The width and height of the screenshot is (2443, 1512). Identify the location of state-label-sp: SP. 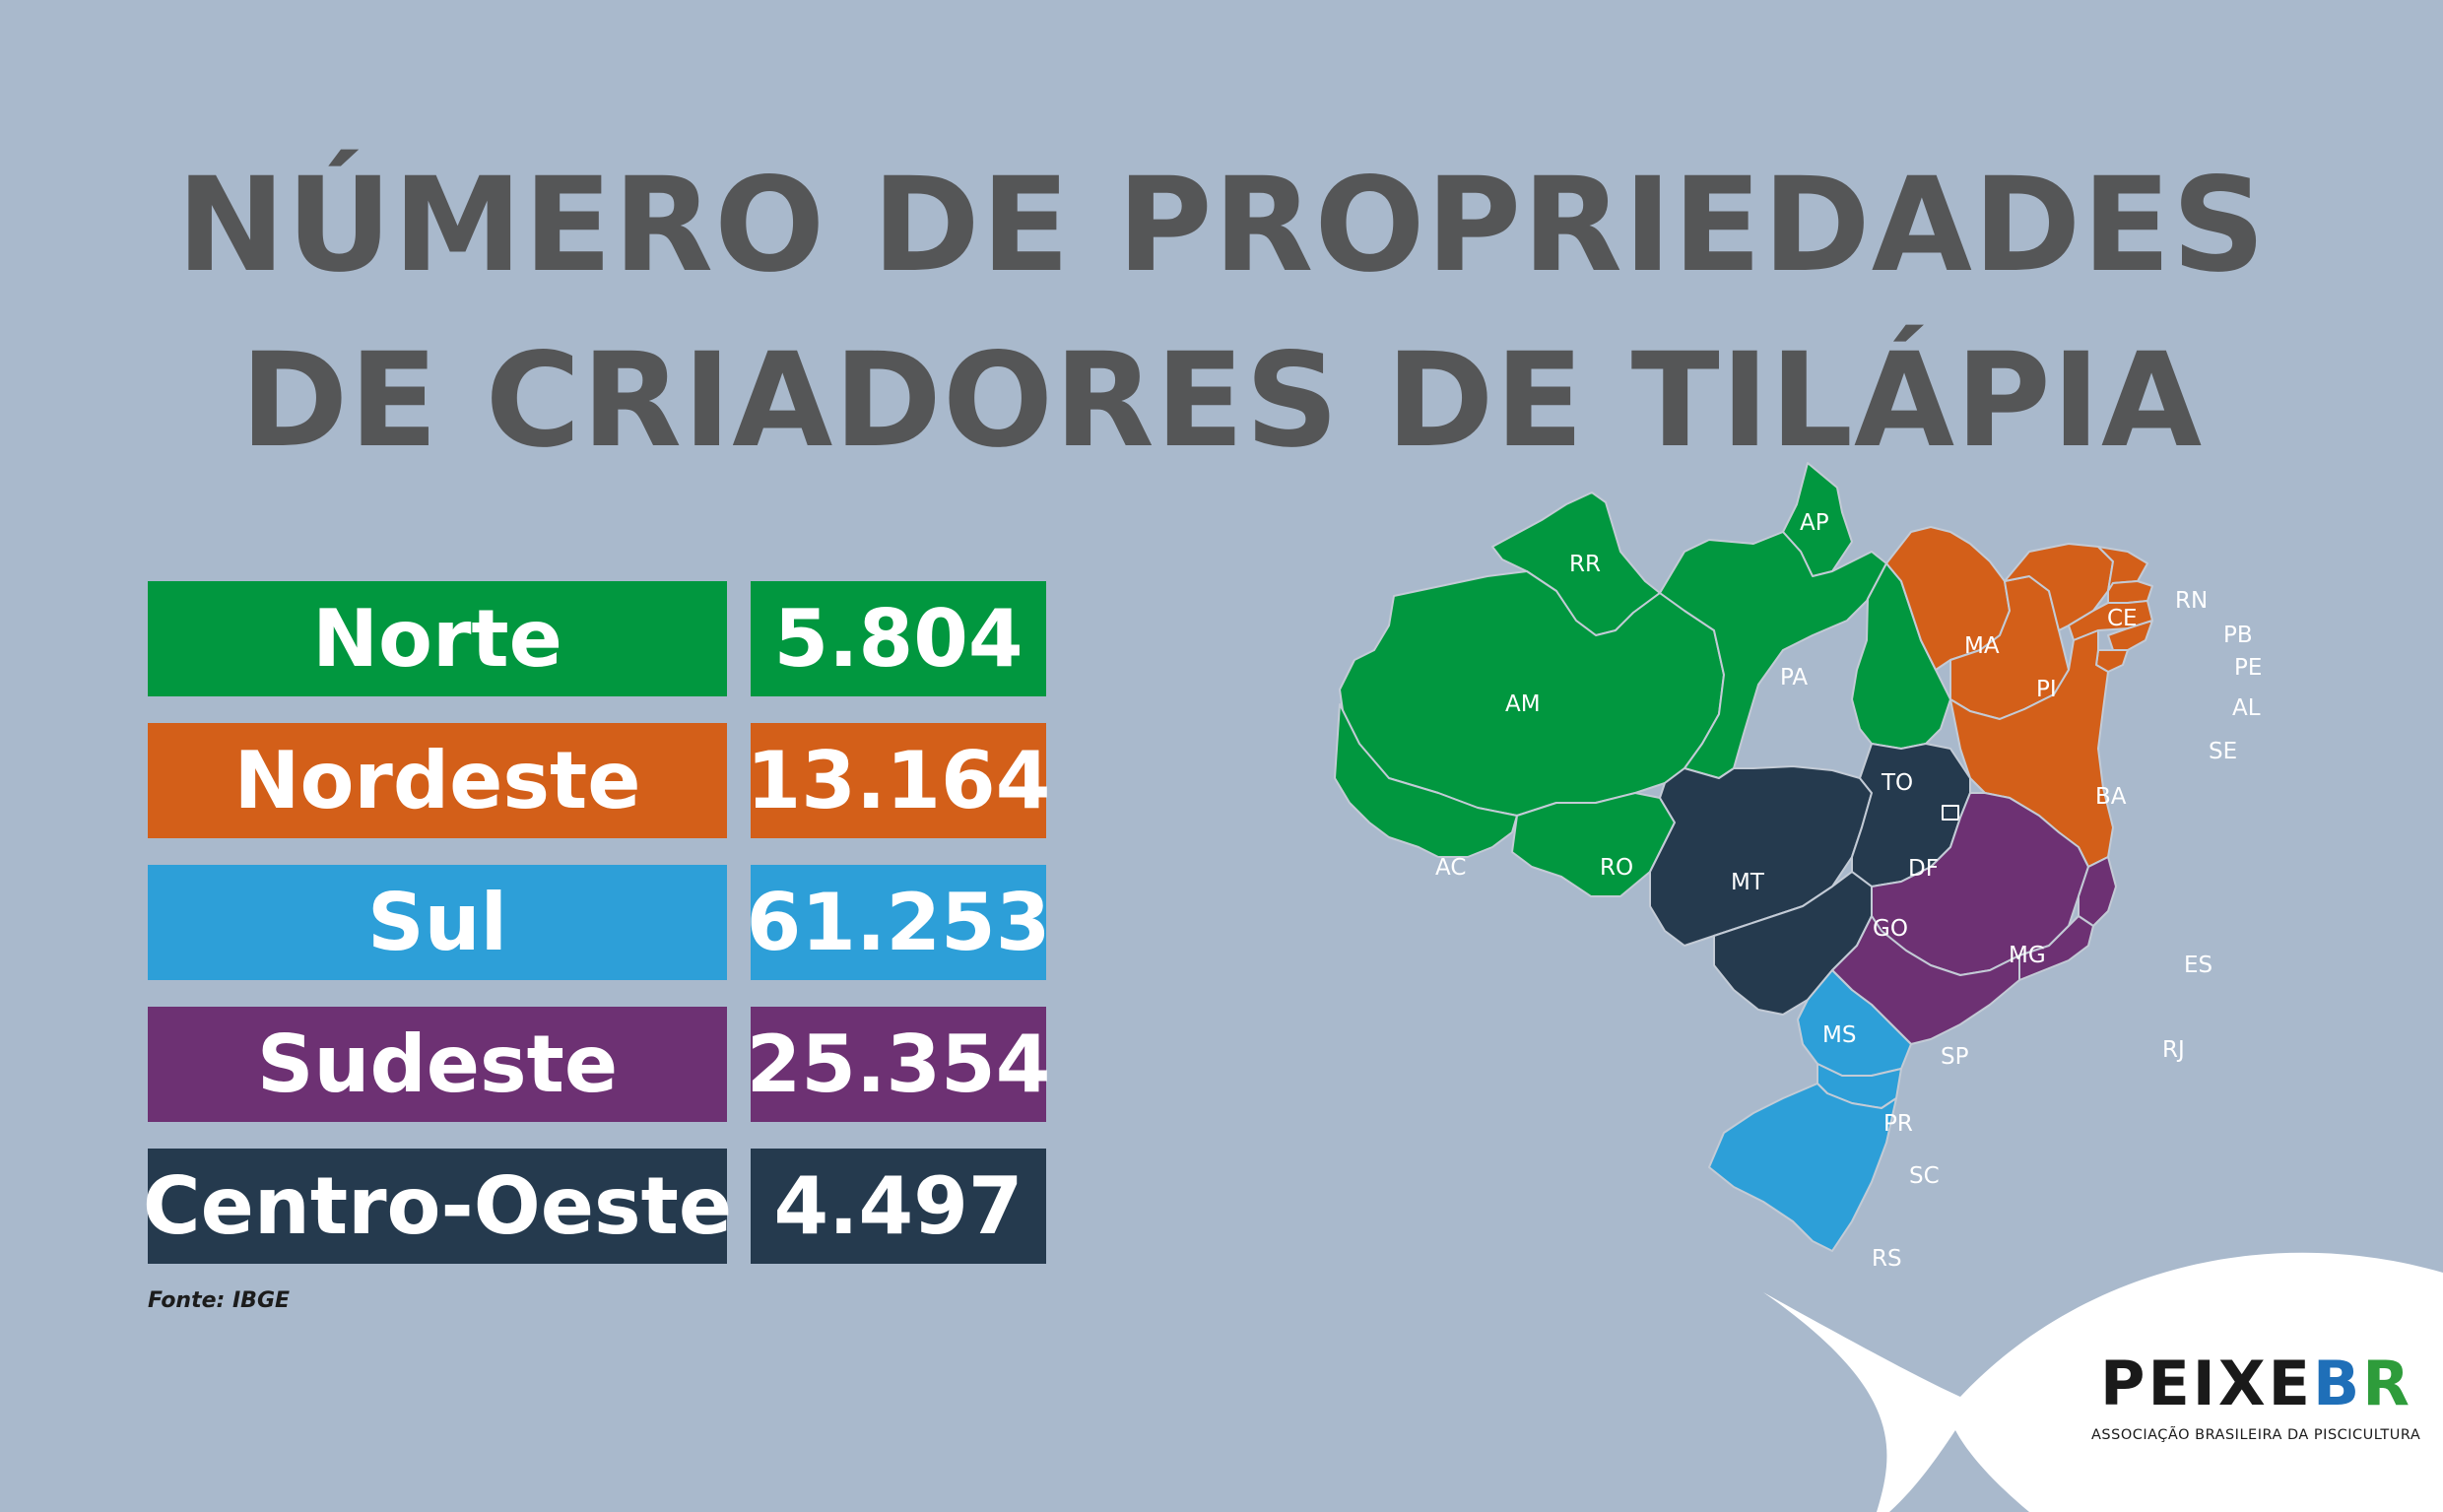
(1955, 1057).